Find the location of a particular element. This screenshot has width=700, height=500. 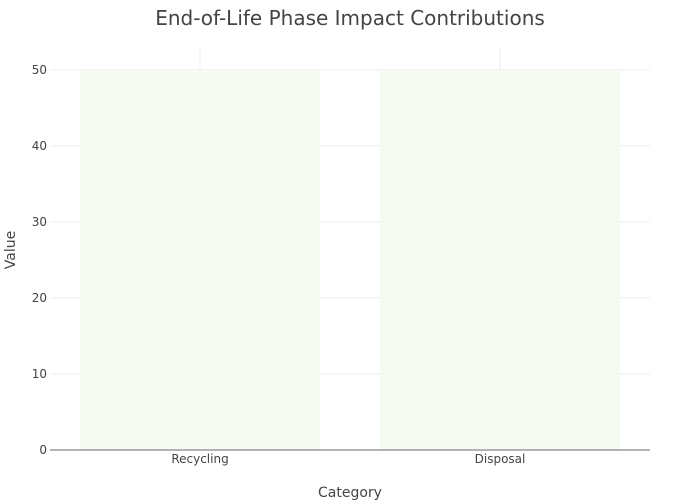

x-tick-label: Recycling is located at coordinates (199, 459).